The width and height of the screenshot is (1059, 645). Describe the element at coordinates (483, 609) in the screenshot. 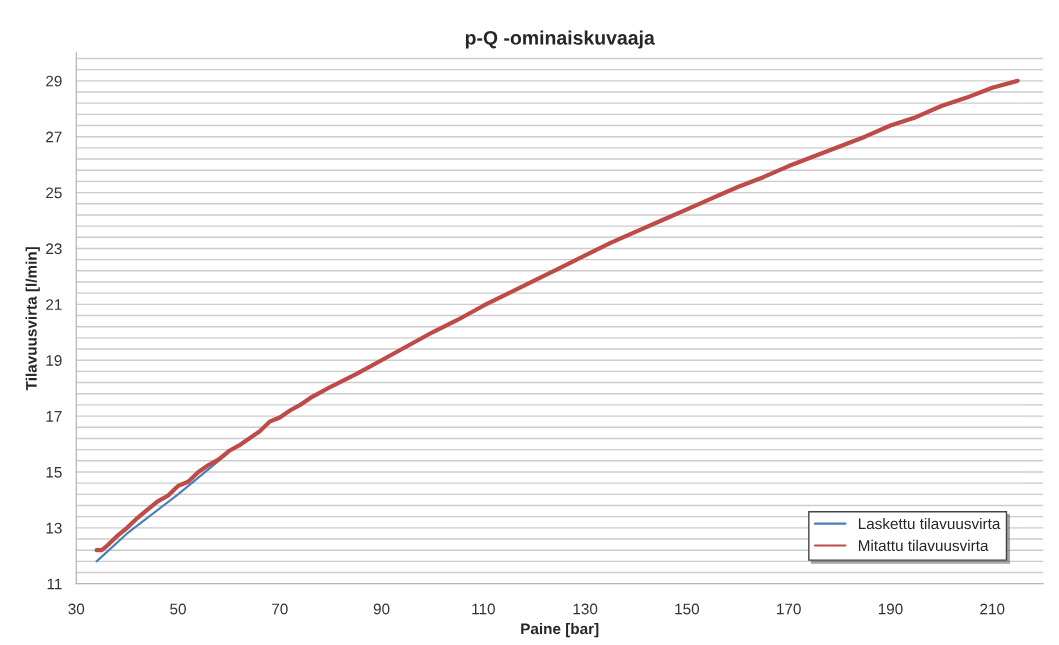

I see `x-tick-label: 110` at that location.